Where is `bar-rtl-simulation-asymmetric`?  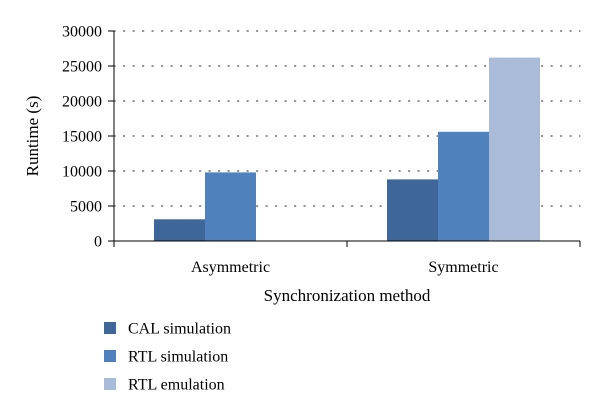
bar-rtl-simulation-asymmetric is located at coordinates (230, 206).